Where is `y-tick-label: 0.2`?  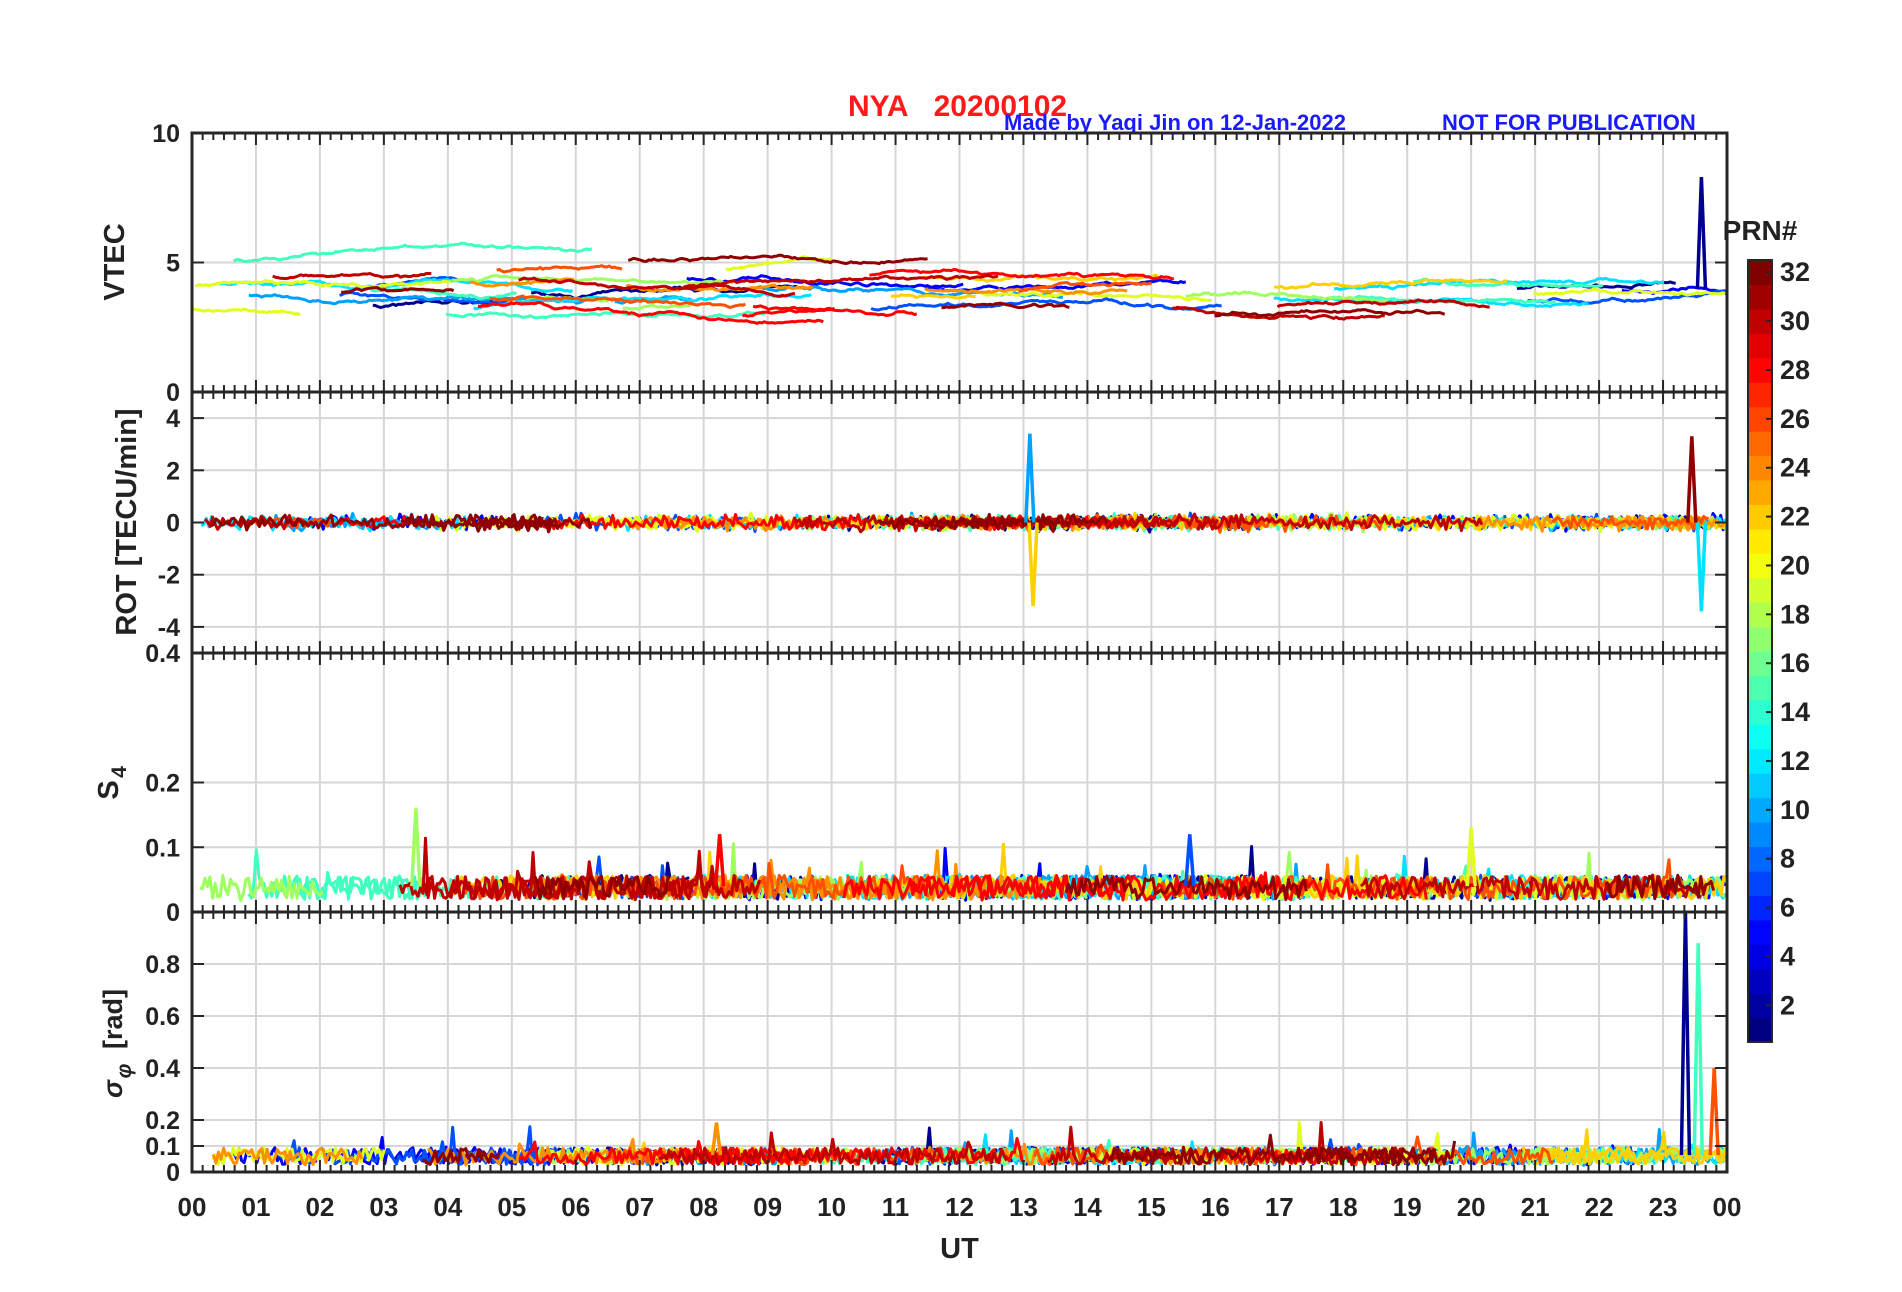
y-tick-label: 0.2 is located at coordinates (162, 784).